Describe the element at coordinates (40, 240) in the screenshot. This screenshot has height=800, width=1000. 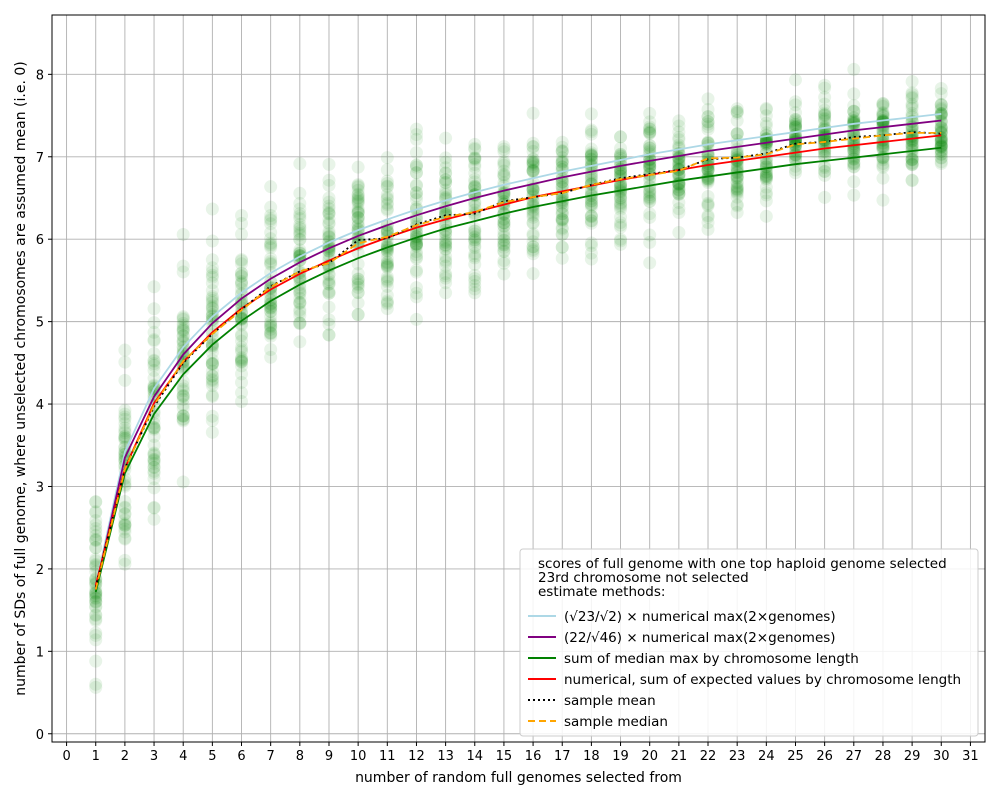
I see `y-tick-label: 6` at that location.